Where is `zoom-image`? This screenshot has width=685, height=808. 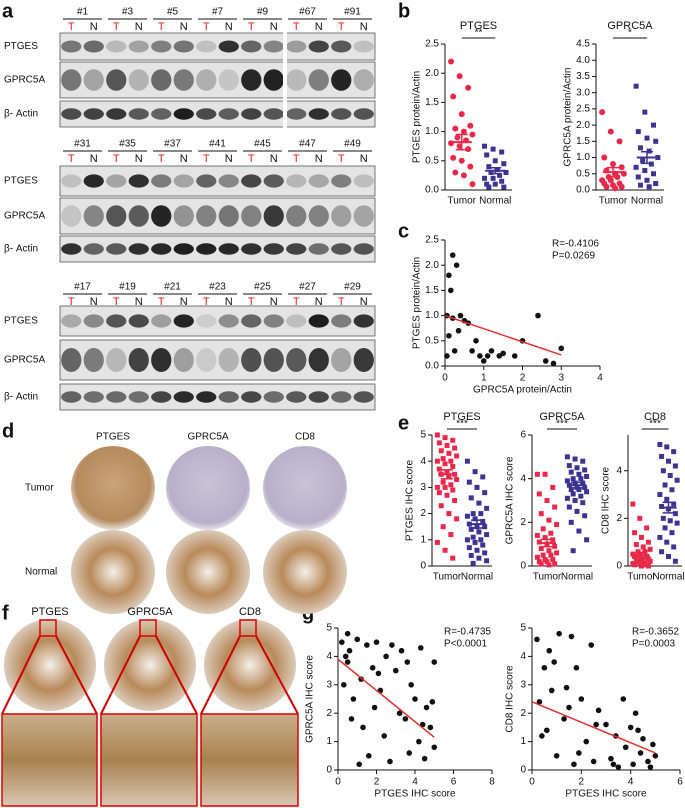
zoom-image is located at coordinates (149, 760).